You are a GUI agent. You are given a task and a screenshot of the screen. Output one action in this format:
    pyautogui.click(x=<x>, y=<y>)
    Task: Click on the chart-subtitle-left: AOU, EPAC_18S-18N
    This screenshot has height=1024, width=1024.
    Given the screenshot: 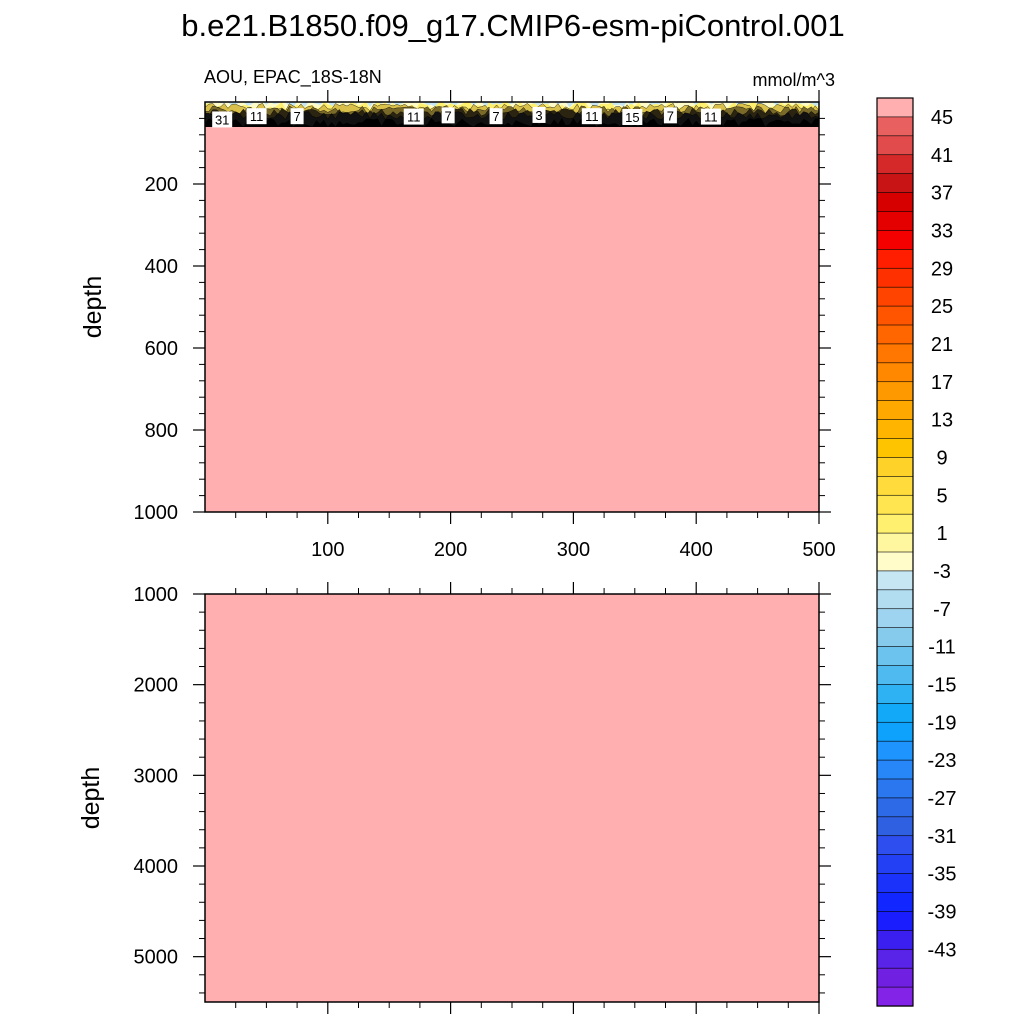 What is the action you would take?
    pyautogui.click(x=293, y=77)
    